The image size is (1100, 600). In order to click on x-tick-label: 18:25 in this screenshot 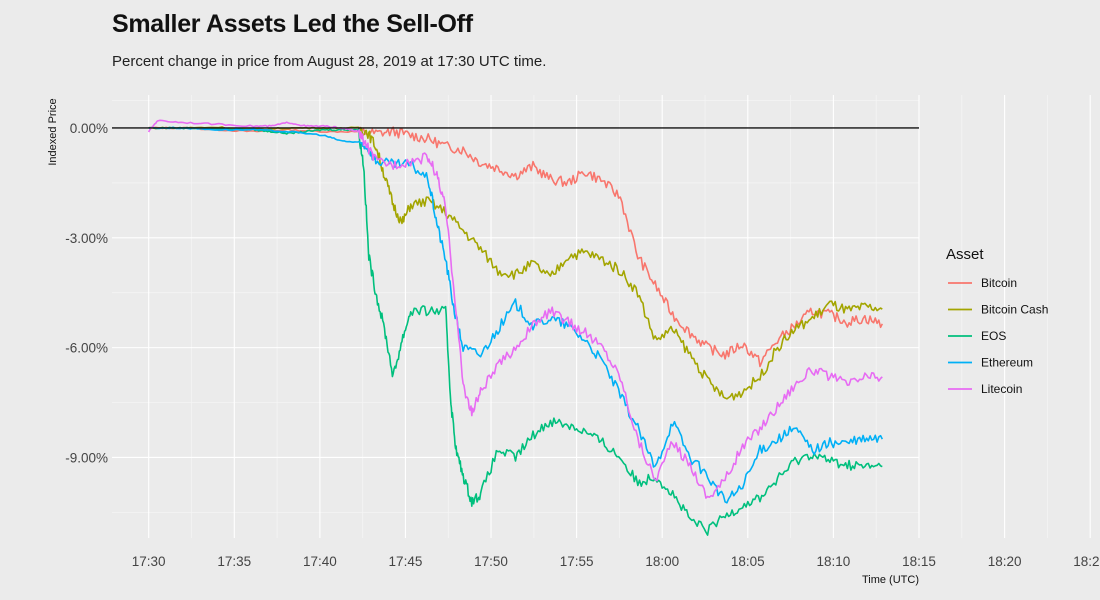, I will do `click(1086, 561)`.